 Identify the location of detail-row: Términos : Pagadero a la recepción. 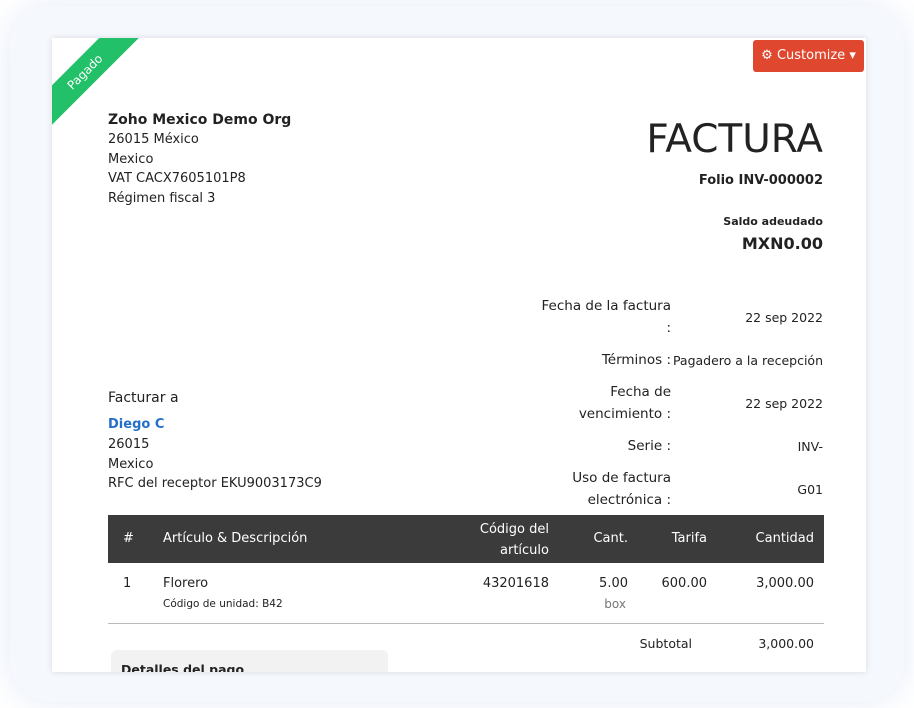
(682, 360).